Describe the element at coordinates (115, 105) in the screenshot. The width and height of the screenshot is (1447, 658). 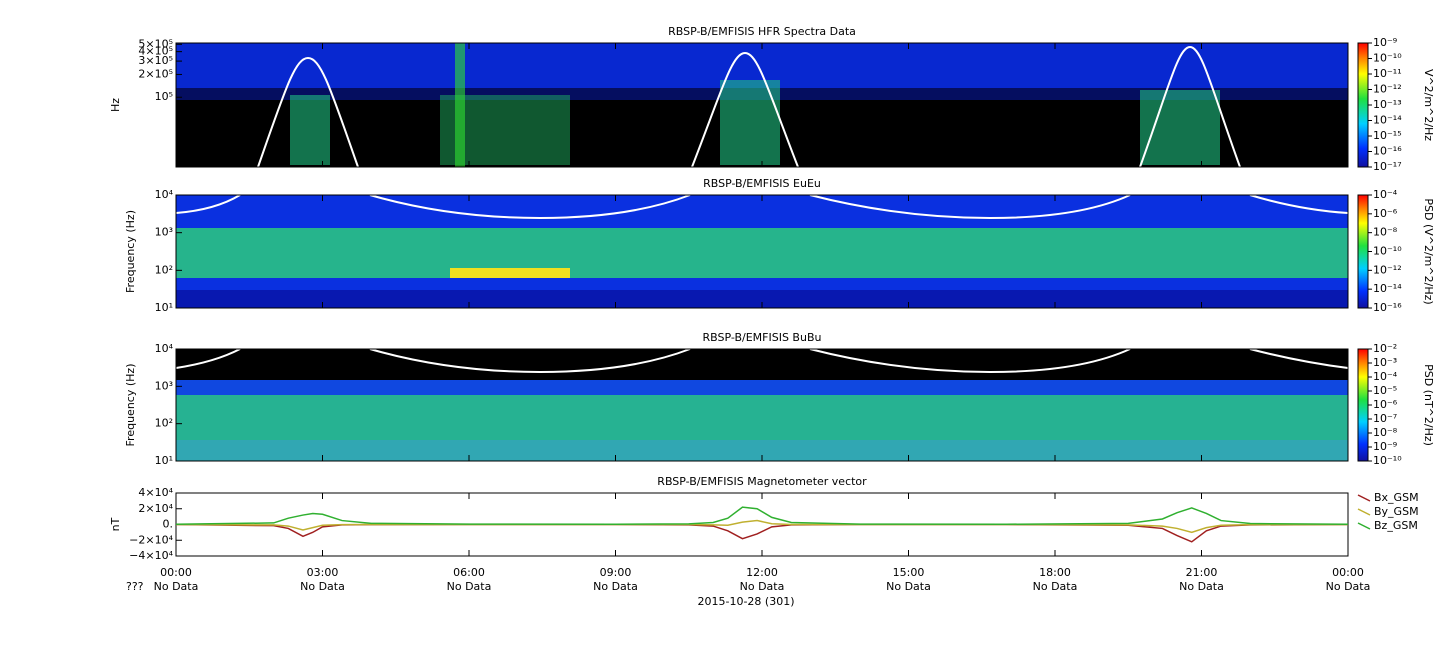
I see `y-axis-label: Hz` at that location.